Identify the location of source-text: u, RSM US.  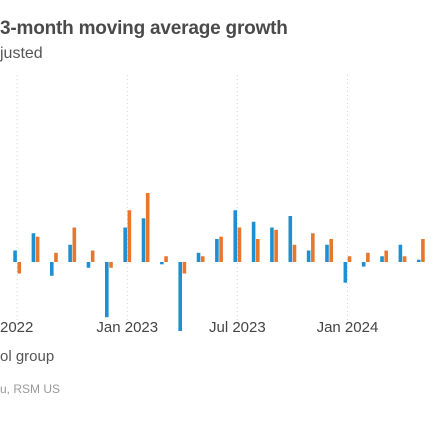
(30, 389).